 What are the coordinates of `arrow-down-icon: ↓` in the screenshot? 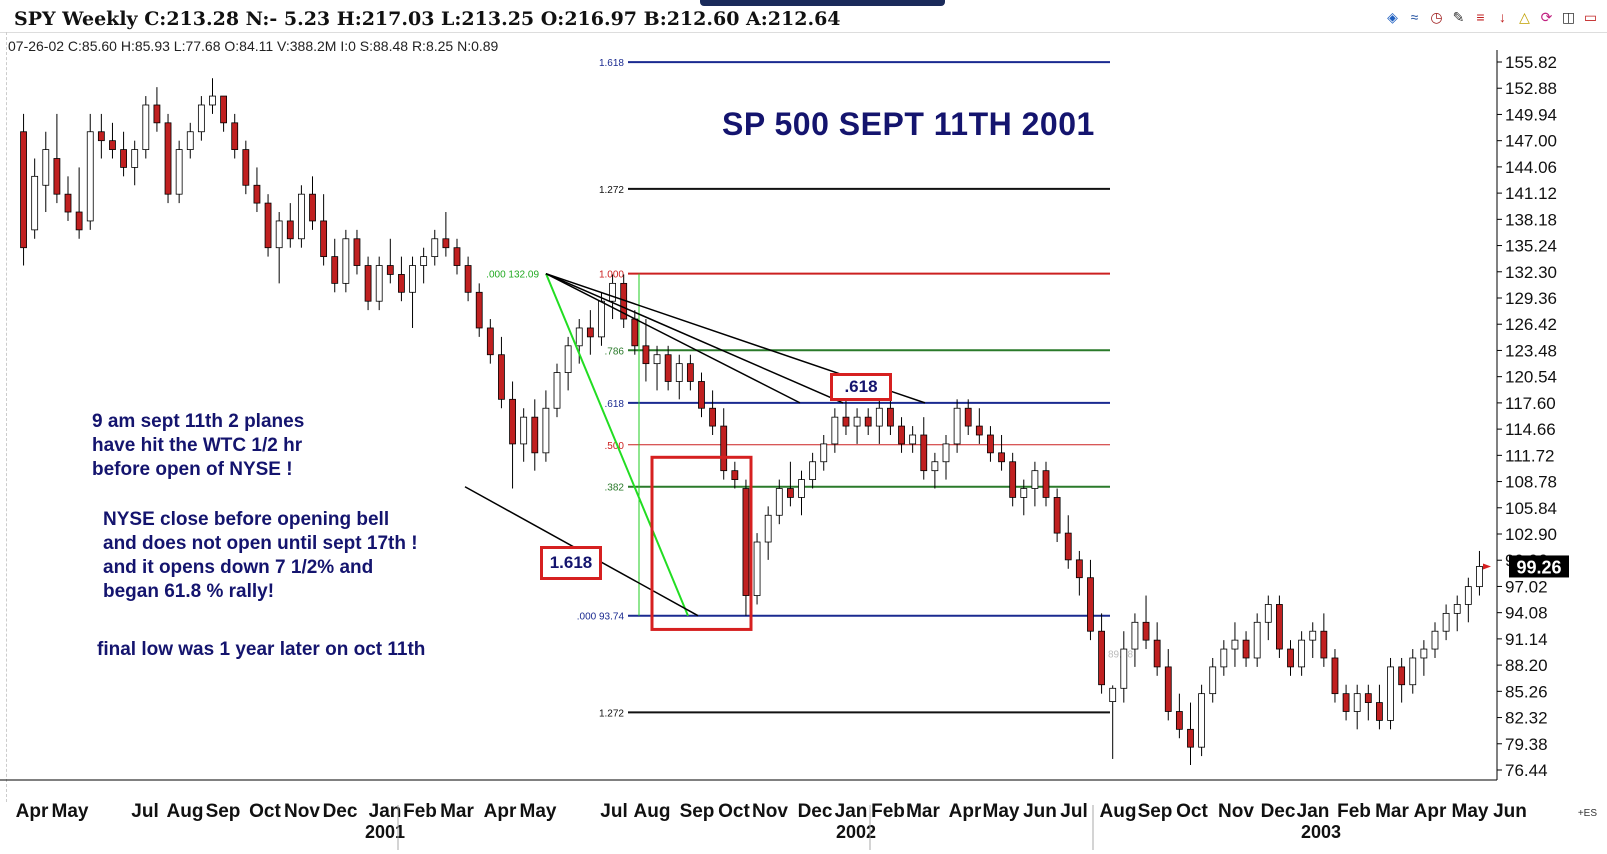 It's located at (1502, 17).